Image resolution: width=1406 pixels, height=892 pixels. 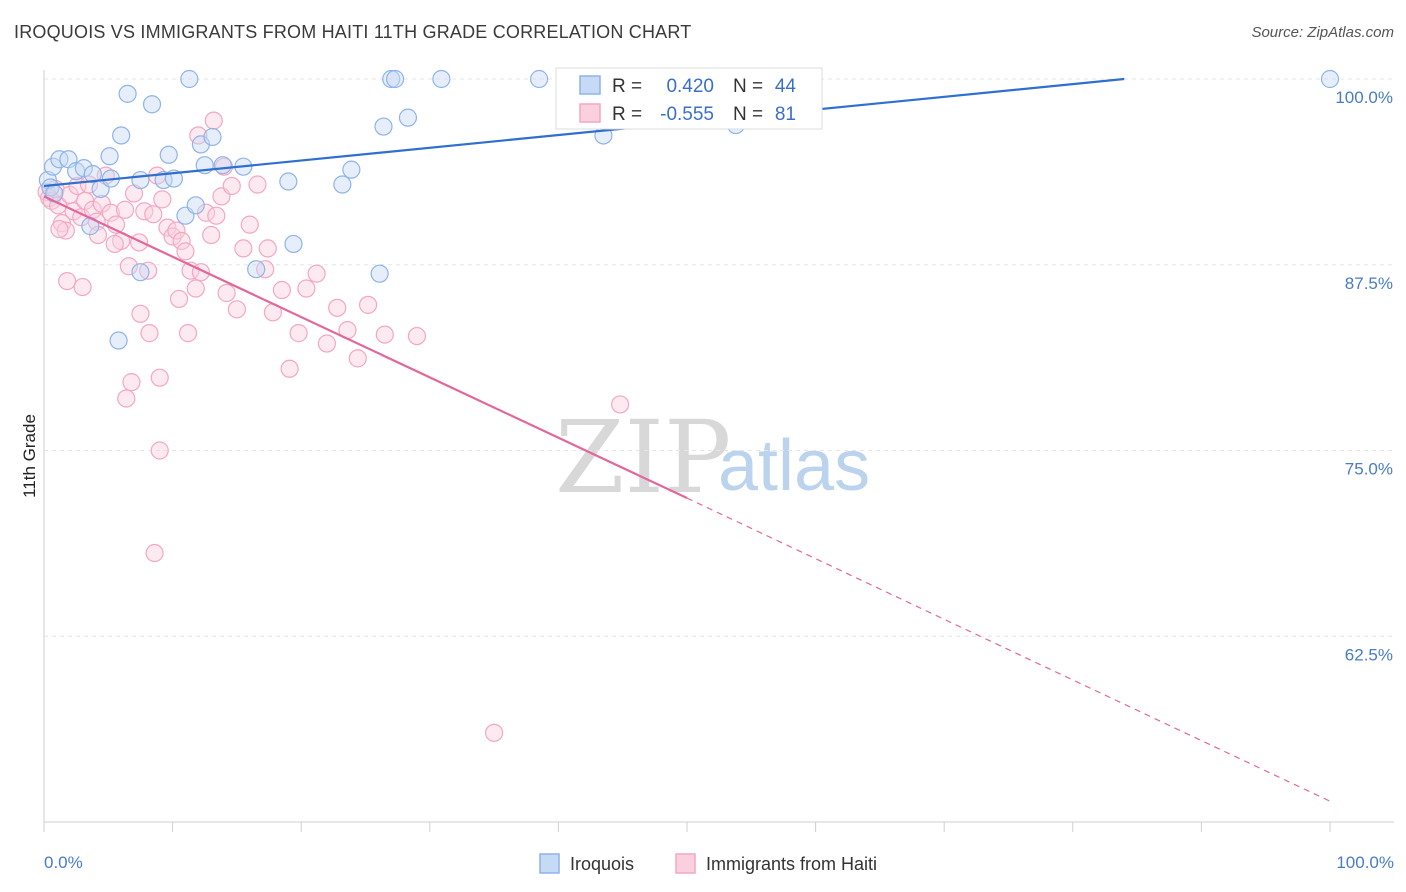 I want to click on stats-r-label-iroquois: R =, so click(x=627, y=86).